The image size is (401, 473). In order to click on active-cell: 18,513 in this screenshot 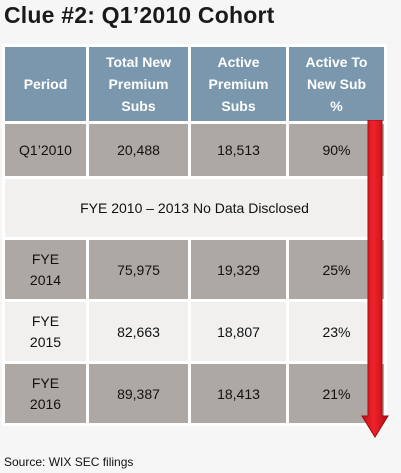, I will do `click(238, 150)`.